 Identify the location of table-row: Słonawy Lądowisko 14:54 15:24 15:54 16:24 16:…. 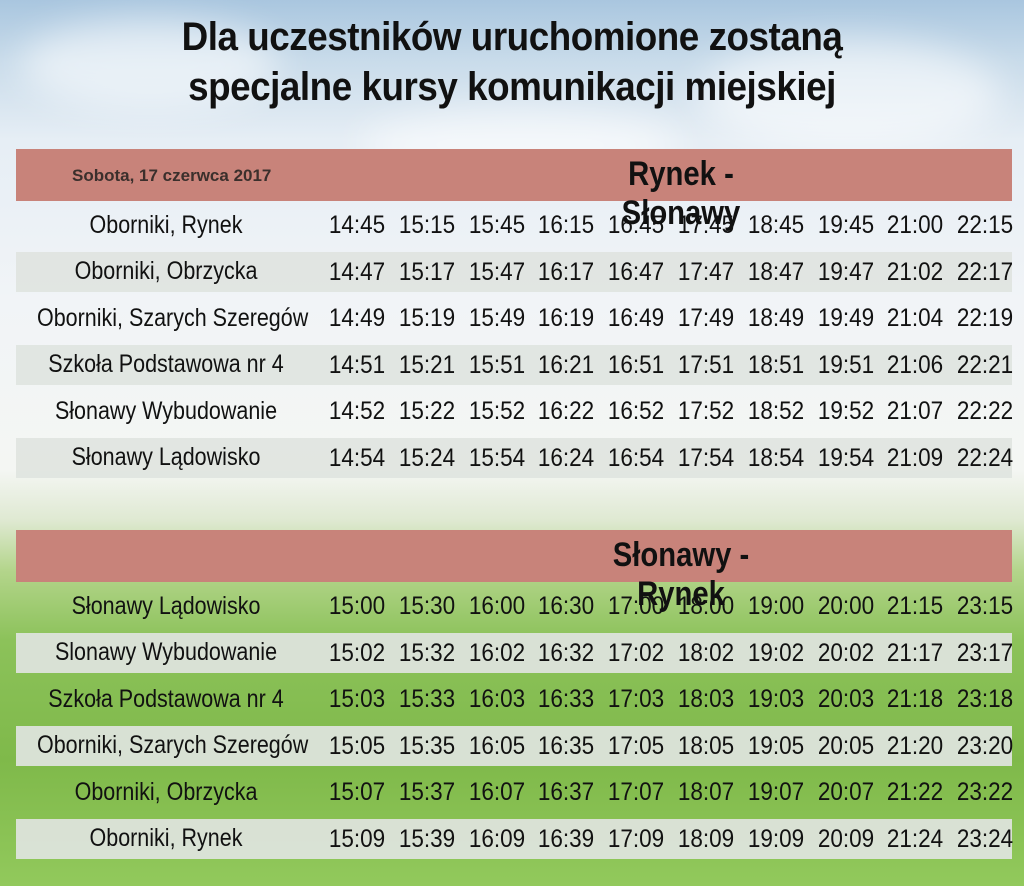
(514, 457).